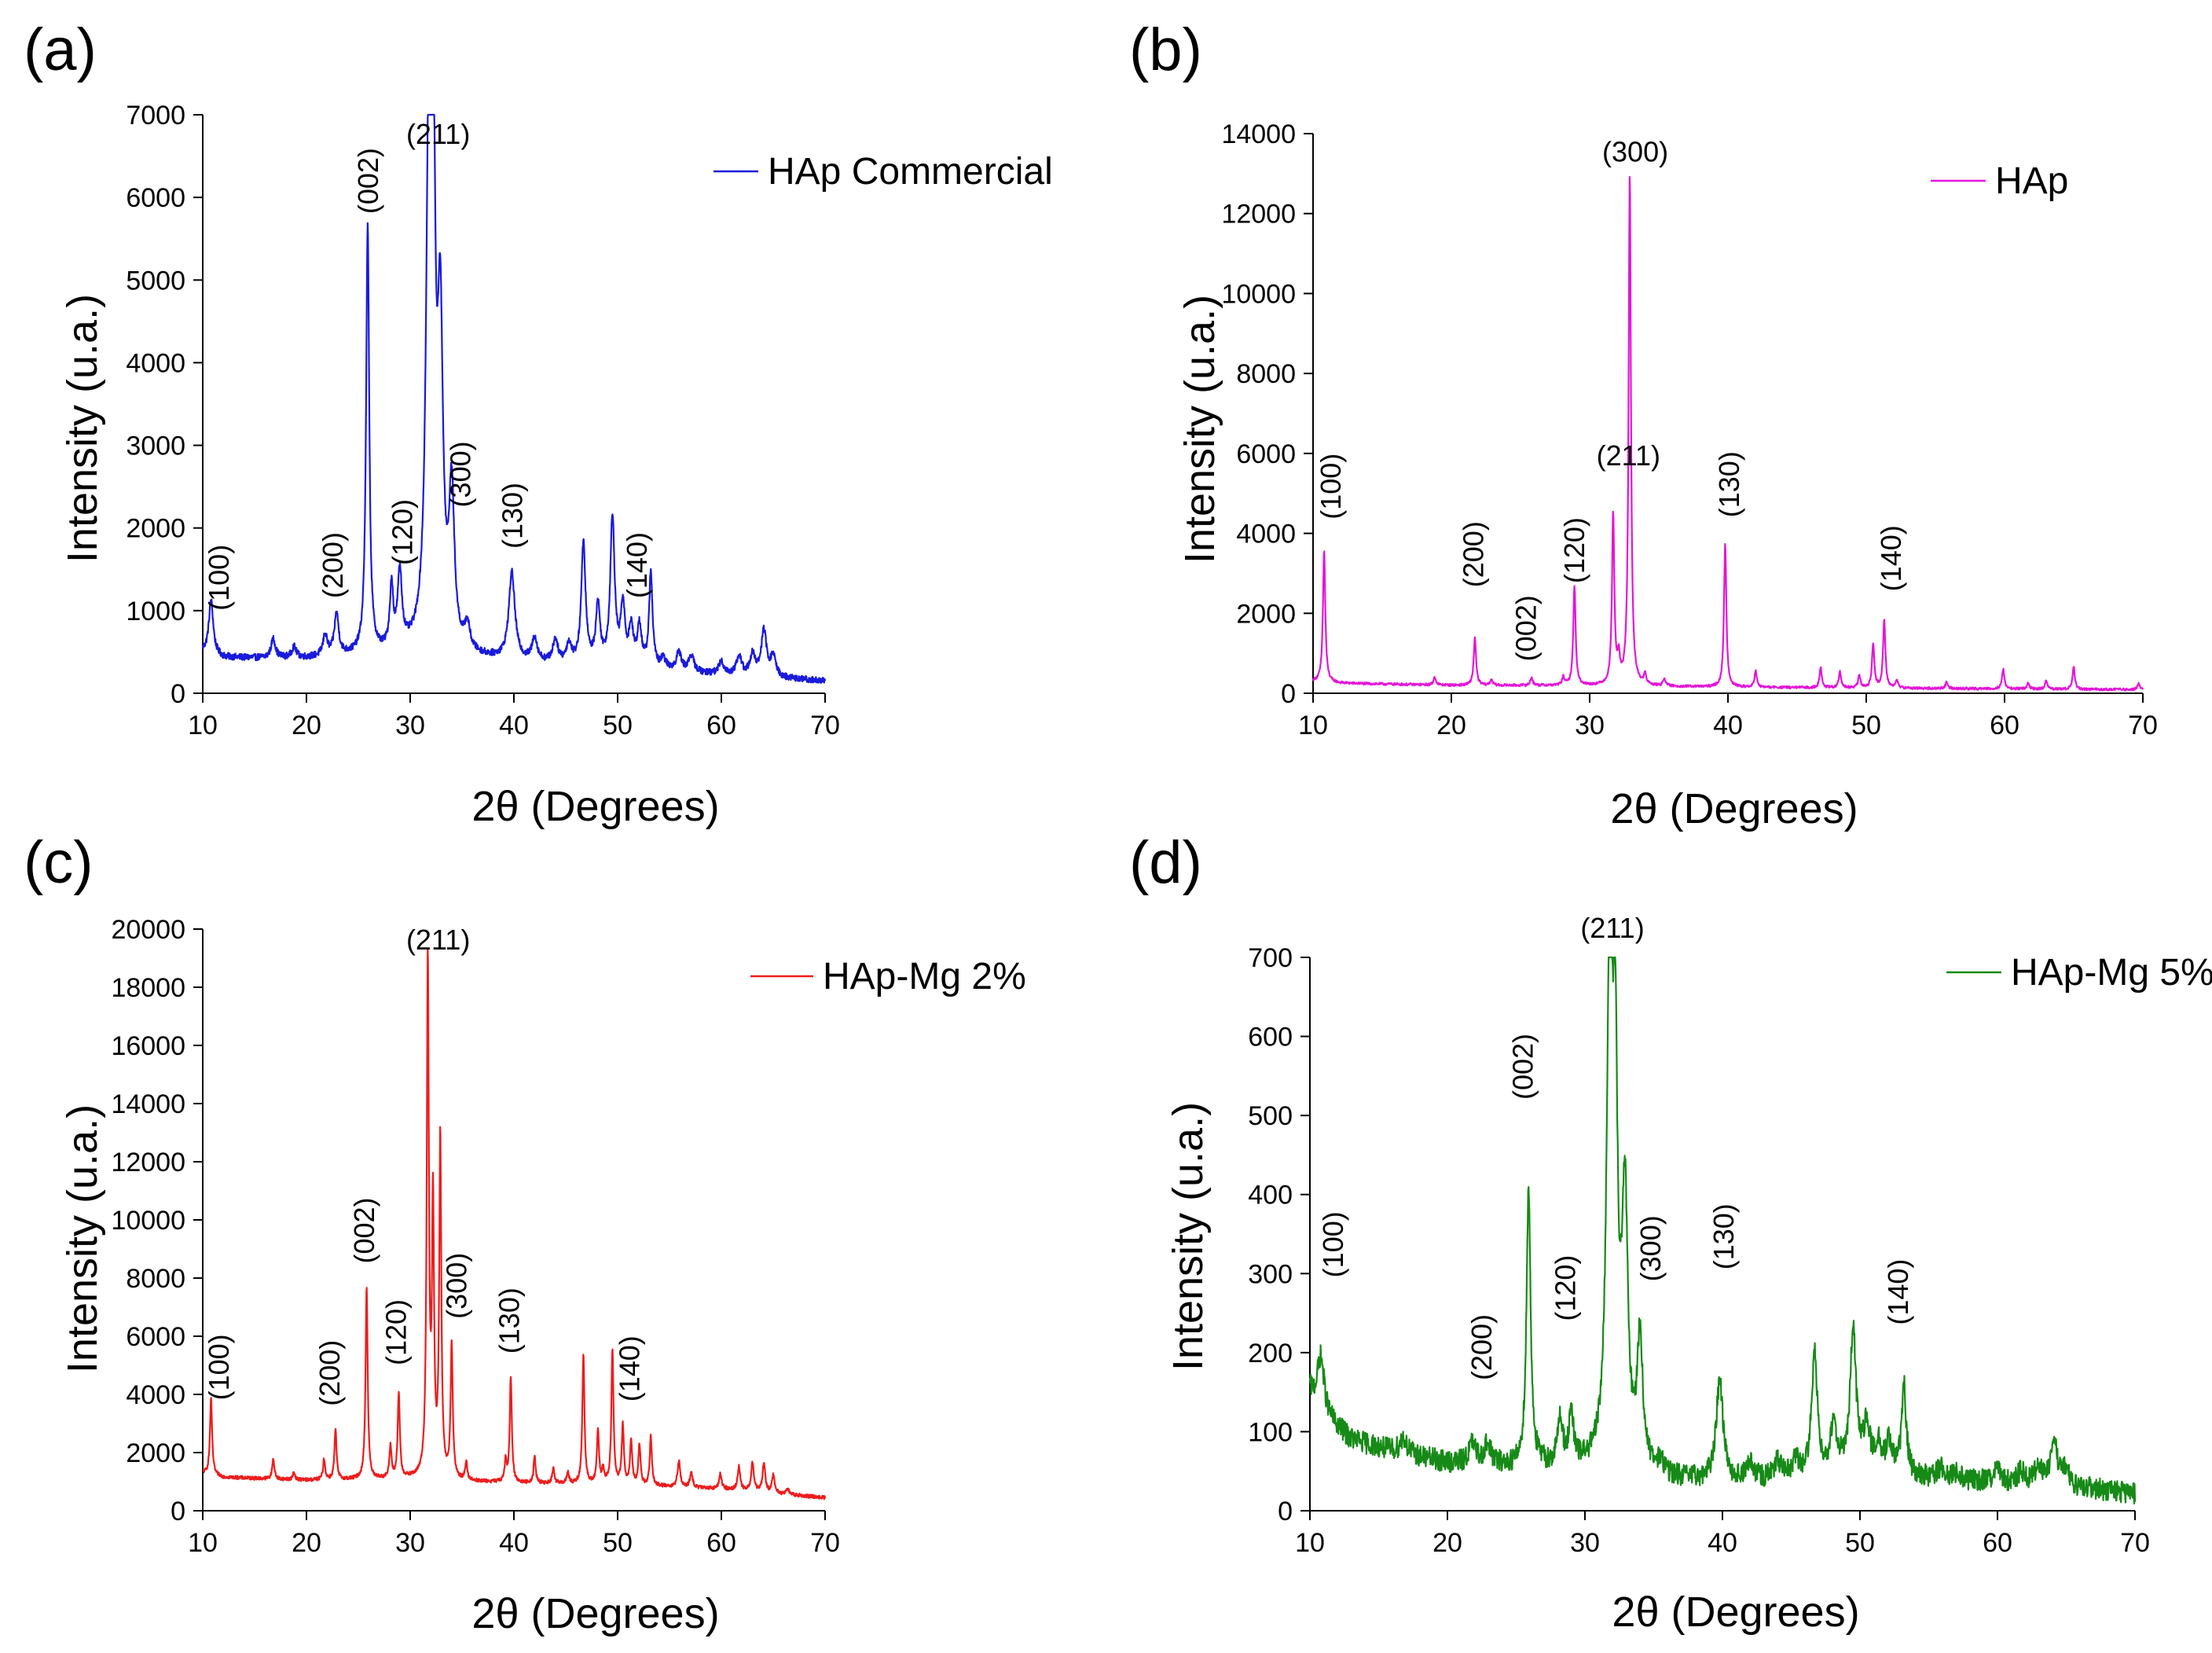 This screenshot has height=1653, width=2212. What do you see at coordinates (148, 930) in the screenshot?
I see `y-tick-label: 20000` at bounding box center [148, 930].